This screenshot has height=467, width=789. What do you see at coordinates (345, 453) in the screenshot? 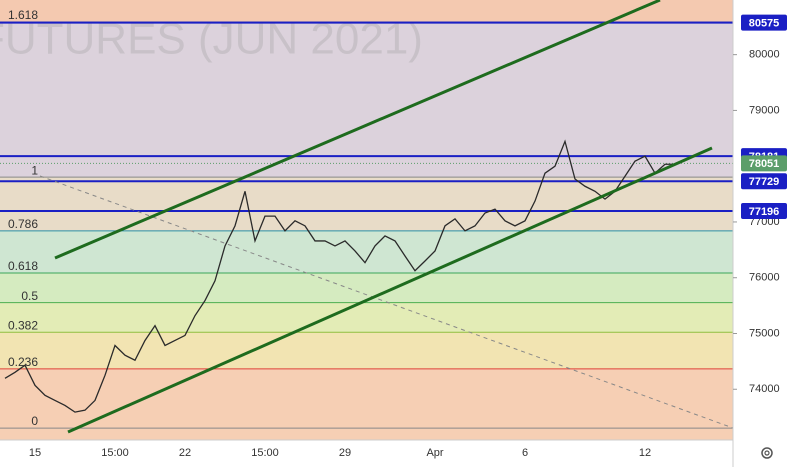
I see `x-tick-label: 29` at bounding box center [345, 453].